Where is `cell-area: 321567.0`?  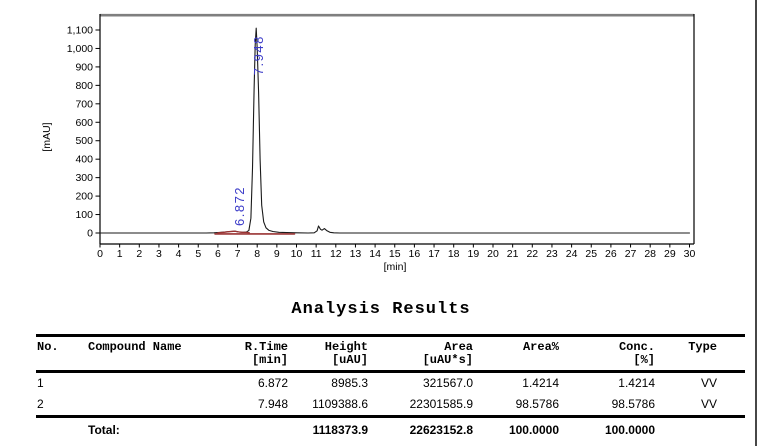
cell-area: 321567.0 is located at coordinates (447, 383).